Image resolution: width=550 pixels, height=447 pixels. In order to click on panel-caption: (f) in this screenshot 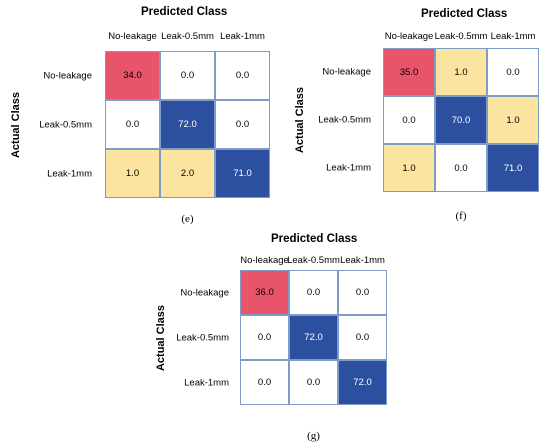, I will do `click(461, 216)`.